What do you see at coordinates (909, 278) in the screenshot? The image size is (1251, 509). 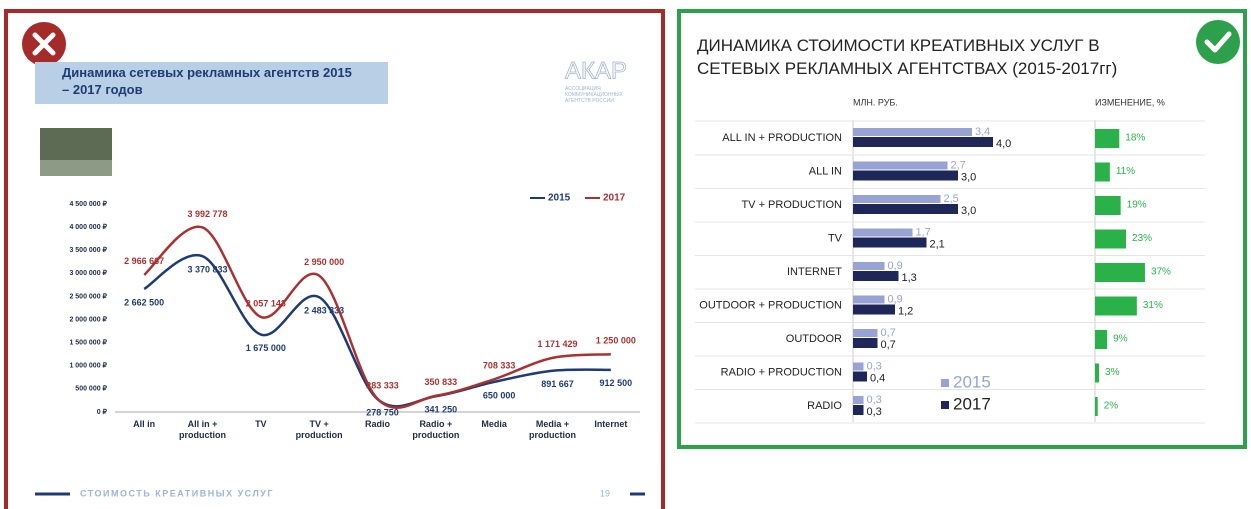 I see `data-label: 1,3` at bounding box center [909, 278].